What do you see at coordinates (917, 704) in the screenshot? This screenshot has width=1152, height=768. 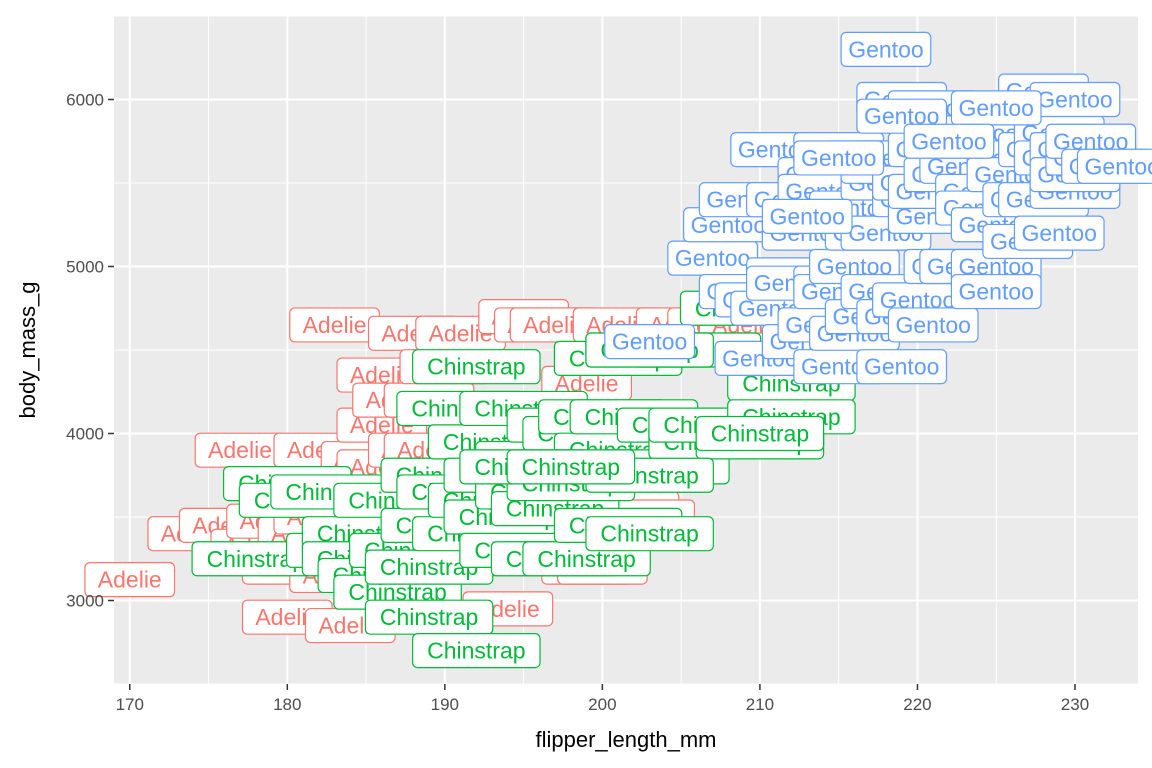 I see `x-tick-label: 220` at bounding box center [917, 704].